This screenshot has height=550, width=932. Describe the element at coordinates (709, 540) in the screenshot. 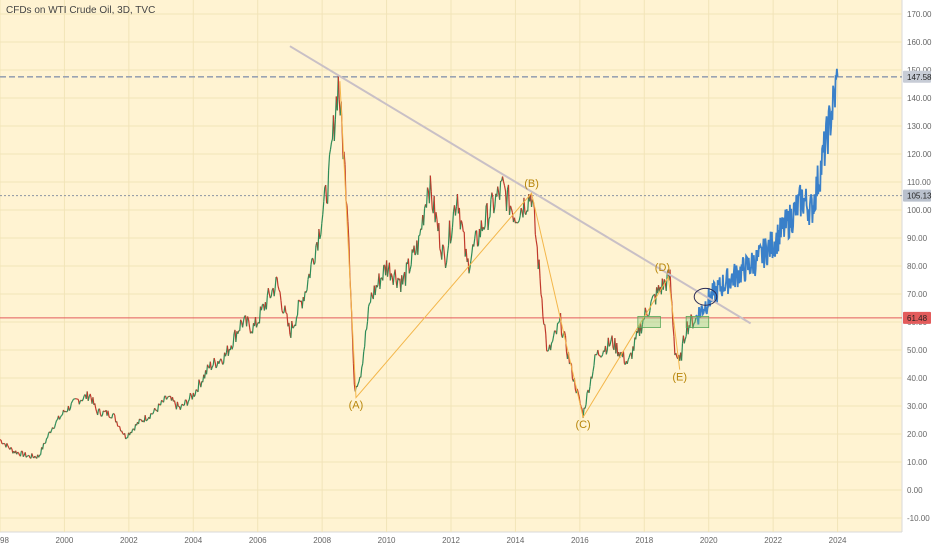

I see `x-tick-label: 2020` at that location.